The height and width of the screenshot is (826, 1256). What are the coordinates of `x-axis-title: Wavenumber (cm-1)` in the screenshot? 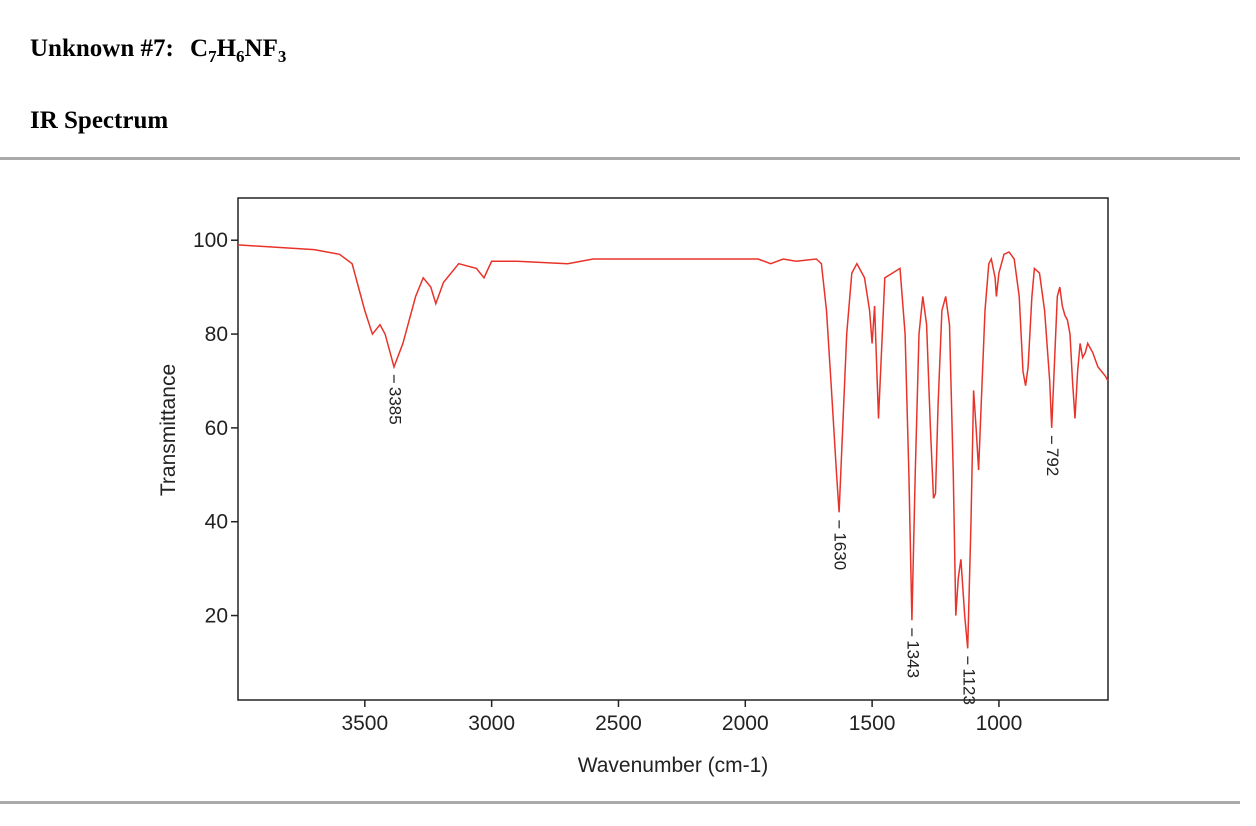 It's located at (673, 765).